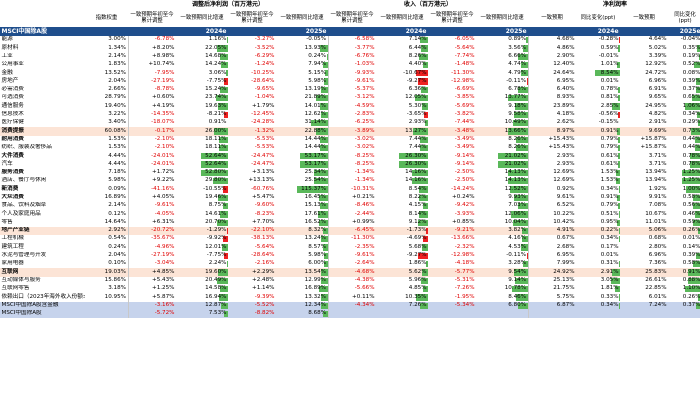 The height and width of the screenshot is (417, 700). Describe the element at coordinates (216, 271) in the screenshot. I see `cell-value: 19.60%` at that location.